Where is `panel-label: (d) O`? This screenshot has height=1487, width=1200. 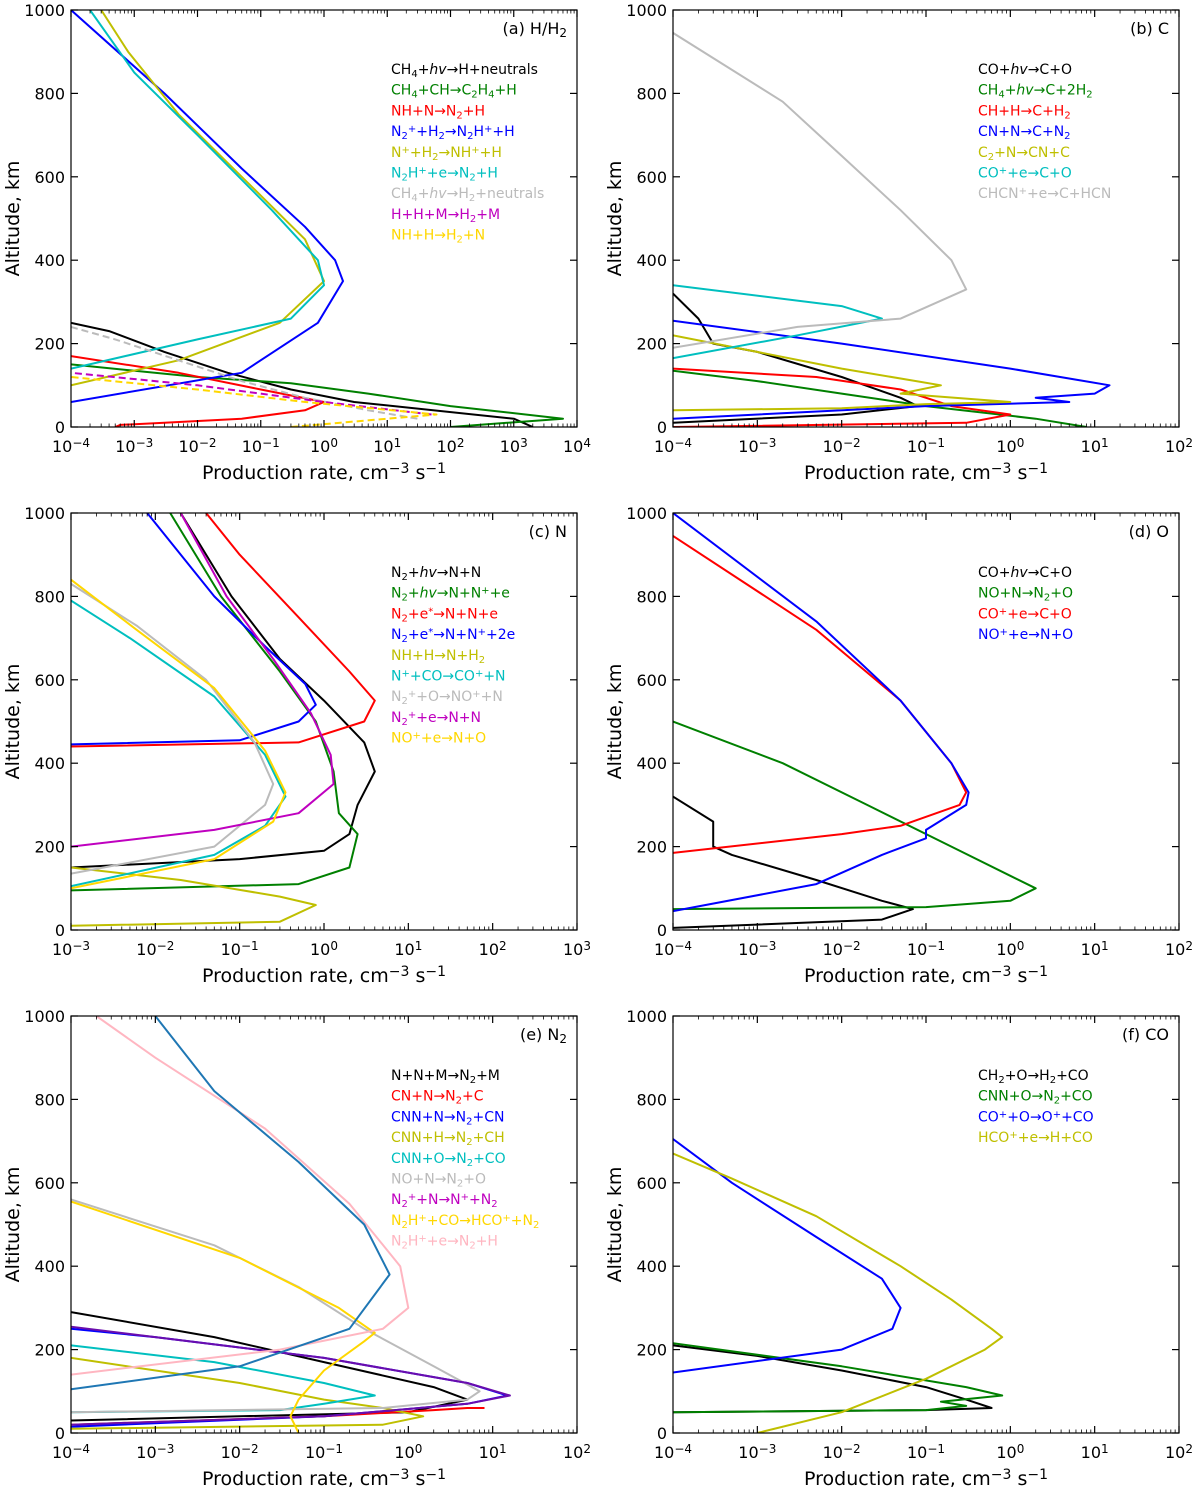
panel-label: (d) O is located at coordinates (1149, 531).